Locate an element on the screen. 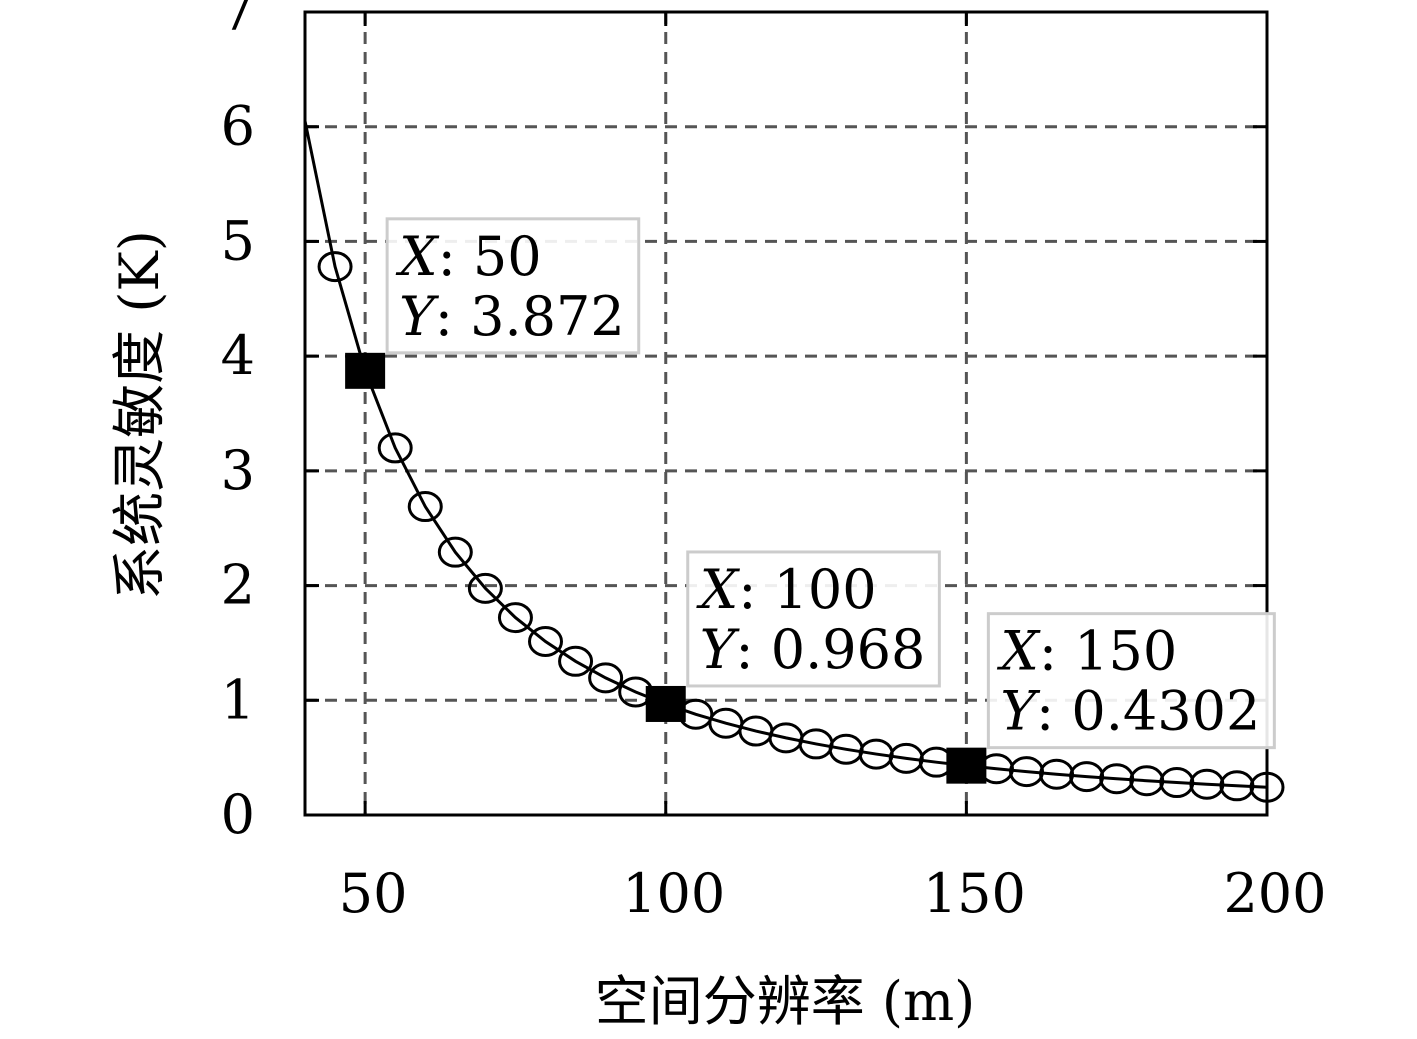 The height and width of the screenshot is (1039, 1417). datatip-x: X: 100 is located at coordinates (786, 589).